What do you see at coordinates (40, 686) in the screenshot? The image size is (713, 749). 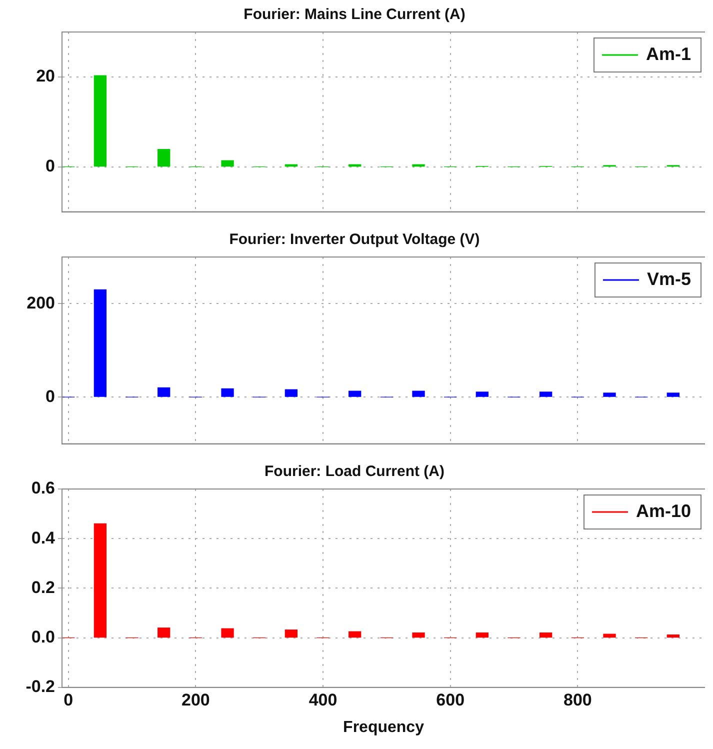 I see `y-tick-label: -0.2` at bounding box center [40, 686].